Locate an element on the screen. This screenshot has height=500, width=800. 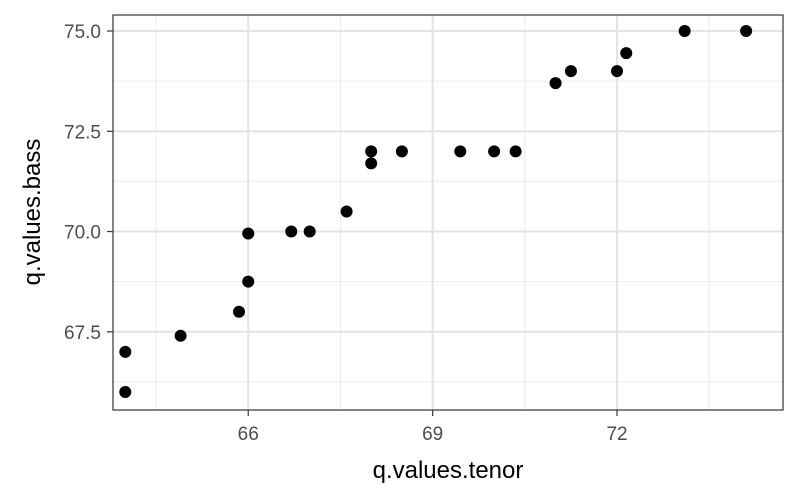
x-axis-title: q.values.tenor is located at coordinates (448, 470).